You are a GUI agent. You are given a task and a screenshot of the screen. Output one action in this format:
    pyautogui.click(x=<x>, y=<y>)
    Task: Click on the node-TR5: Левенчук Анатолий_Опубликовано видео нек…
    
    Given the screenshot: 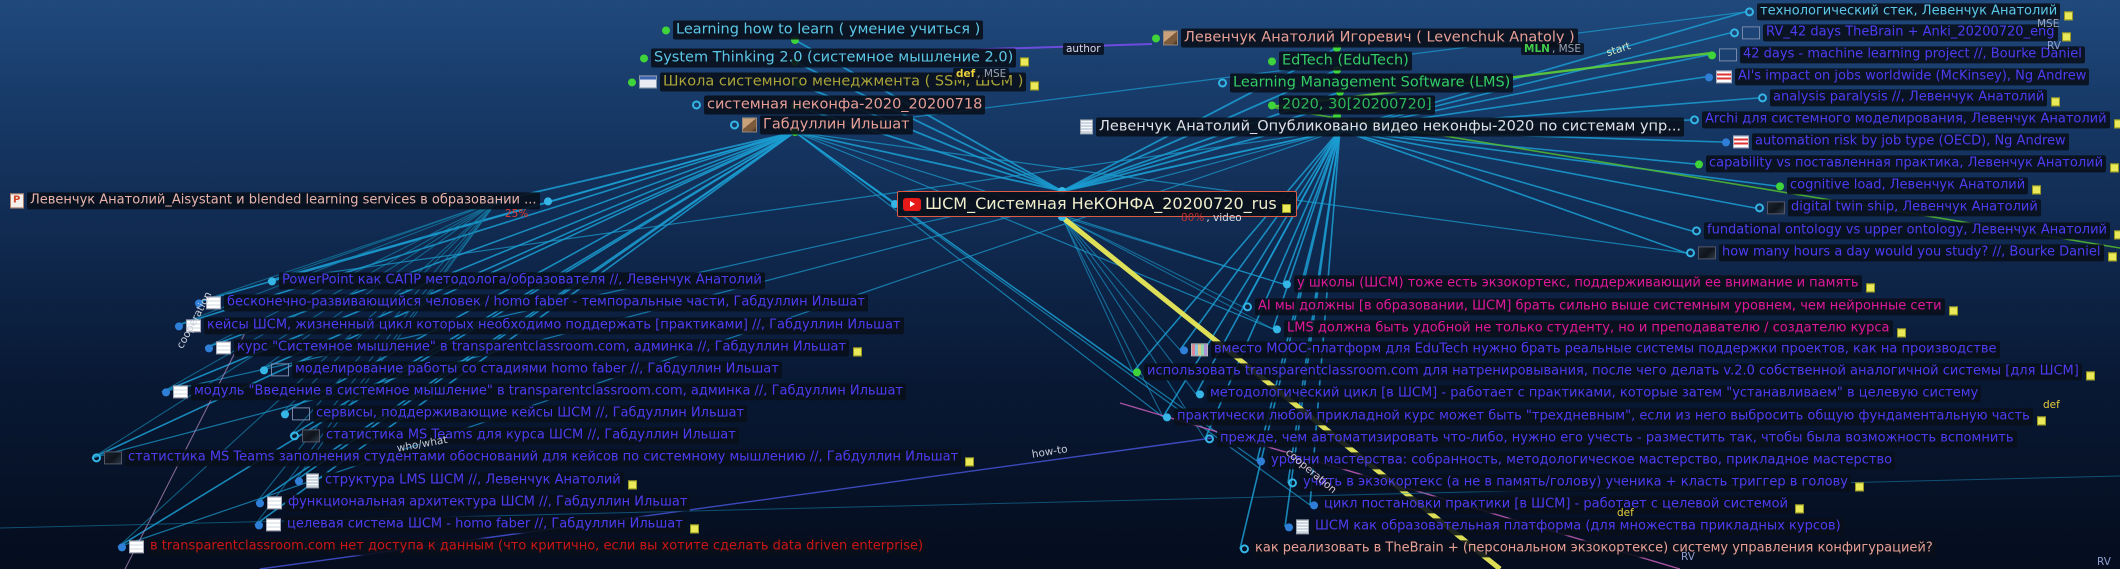 What is the action you would take?
    pyautogui.click(x=1382, y=127)
    